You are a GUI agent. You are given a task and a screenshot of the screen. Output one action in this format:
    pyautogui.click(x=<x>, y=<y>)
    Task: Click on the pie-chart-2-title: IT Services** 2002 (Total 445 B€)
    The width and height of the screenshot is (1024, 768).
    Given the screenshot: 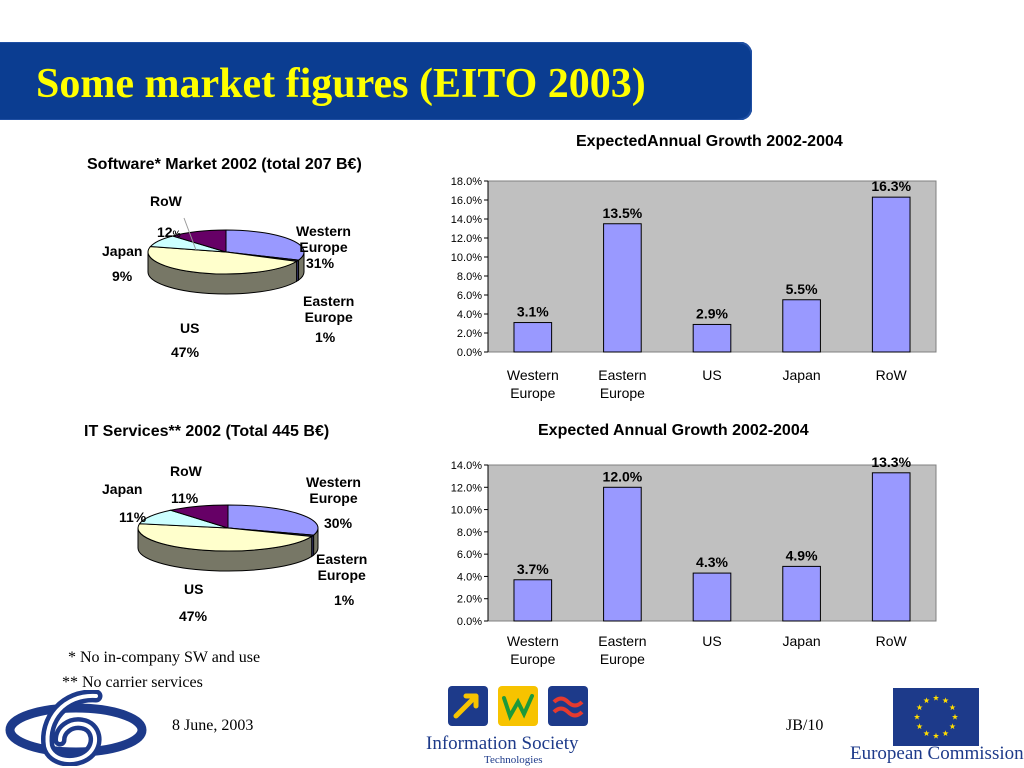 What is the action you would take?
    pyautogui.click(x=207, y=431)
    